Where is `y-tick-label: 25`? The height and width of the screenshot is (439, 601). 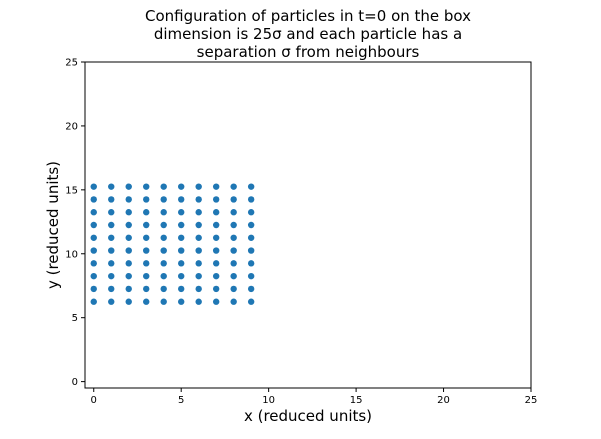 y-tick-label: 25 is located at coordinates (71, 63).